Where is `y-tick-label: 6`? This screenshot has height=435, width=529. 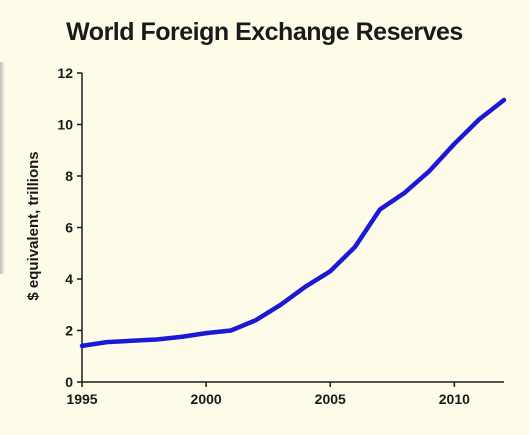
y-tick-label: 6 is located at coordinates (69, 228).